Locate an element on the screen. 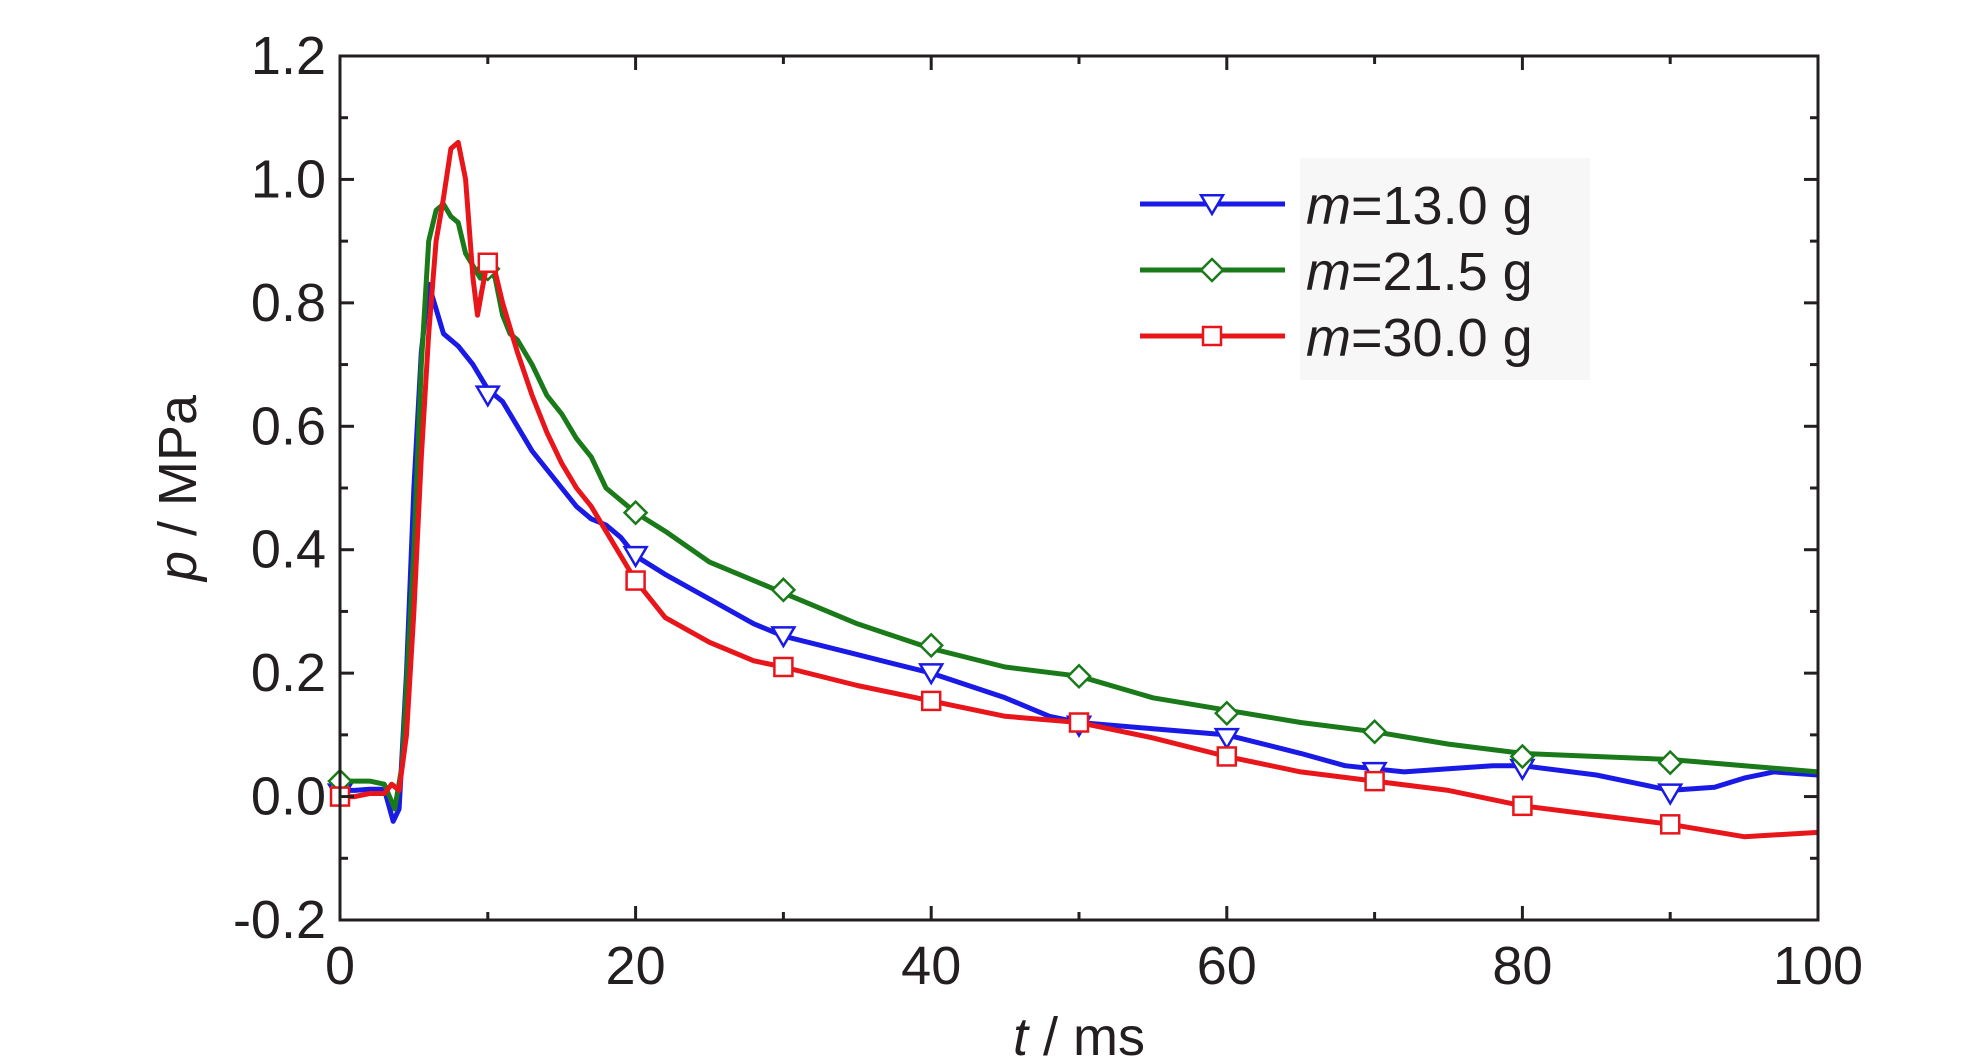 This screenshot has width=1984, height=1063. y-axis-unit: / MPa is located at coordinates (178, 472).